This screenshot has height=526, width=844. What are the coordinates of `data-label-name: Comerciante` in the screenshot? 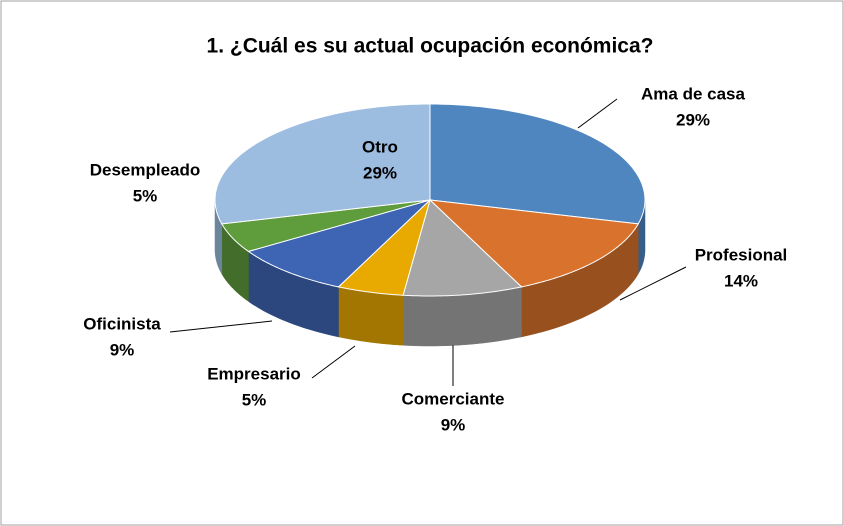 It's located at (453, 398).